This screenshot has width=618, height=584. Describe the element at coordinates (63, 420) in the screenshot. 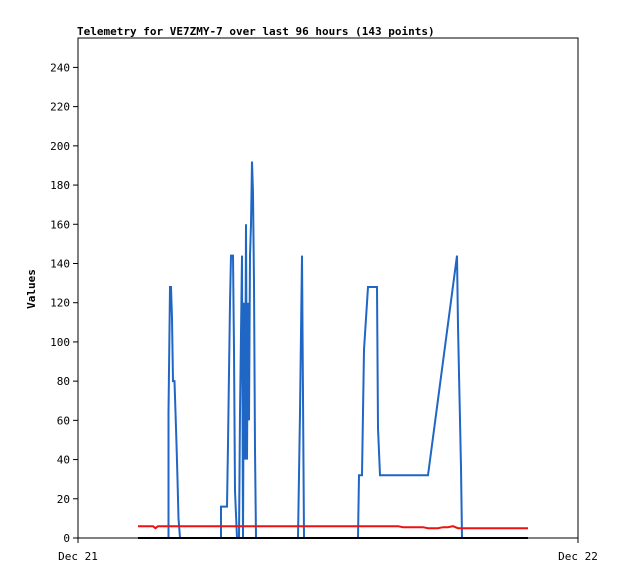

I see `y-tick-label: 60` at that location.